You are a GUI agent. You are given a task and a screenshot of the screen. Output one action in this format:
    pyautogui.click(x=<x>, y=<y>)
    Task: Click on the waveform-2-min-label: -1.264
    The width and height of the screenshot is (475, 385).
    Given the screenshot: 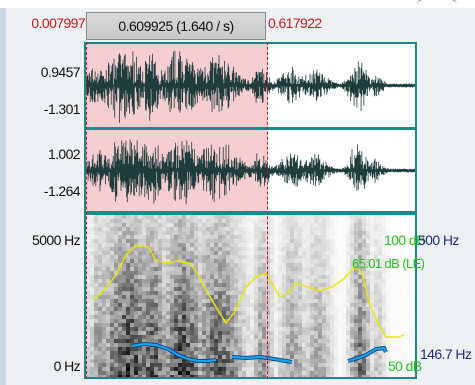 What is the action you would take?
    pyautogui.click(x=62, y=191)
    